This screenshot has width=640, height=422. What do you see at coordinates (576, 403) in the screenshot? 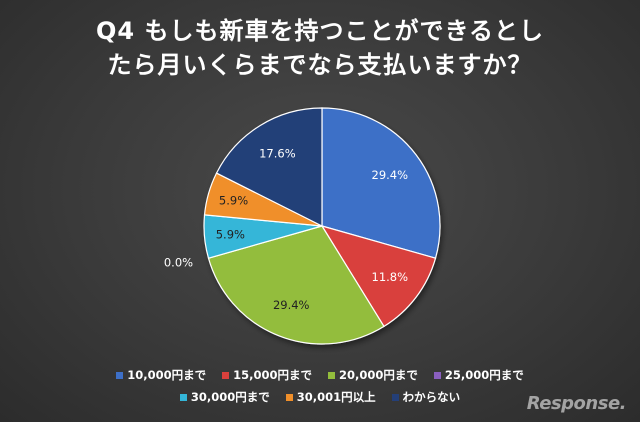
I see `watermark-logo: Response.` at bounding box center [576, 403].